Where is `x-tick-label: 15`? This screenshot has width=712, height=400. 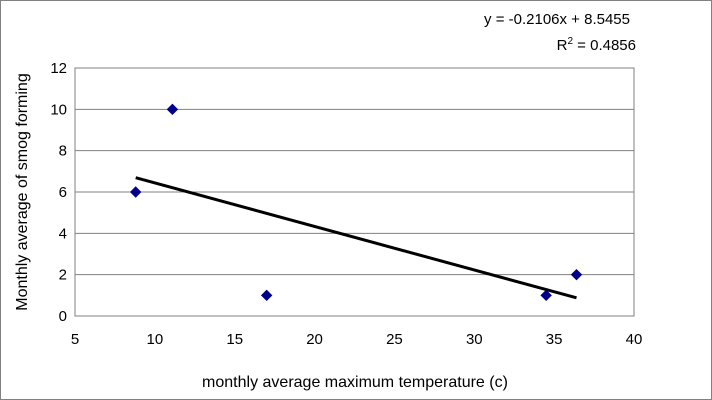
x-tick-label: 15 is located at coordinates (234, 339).